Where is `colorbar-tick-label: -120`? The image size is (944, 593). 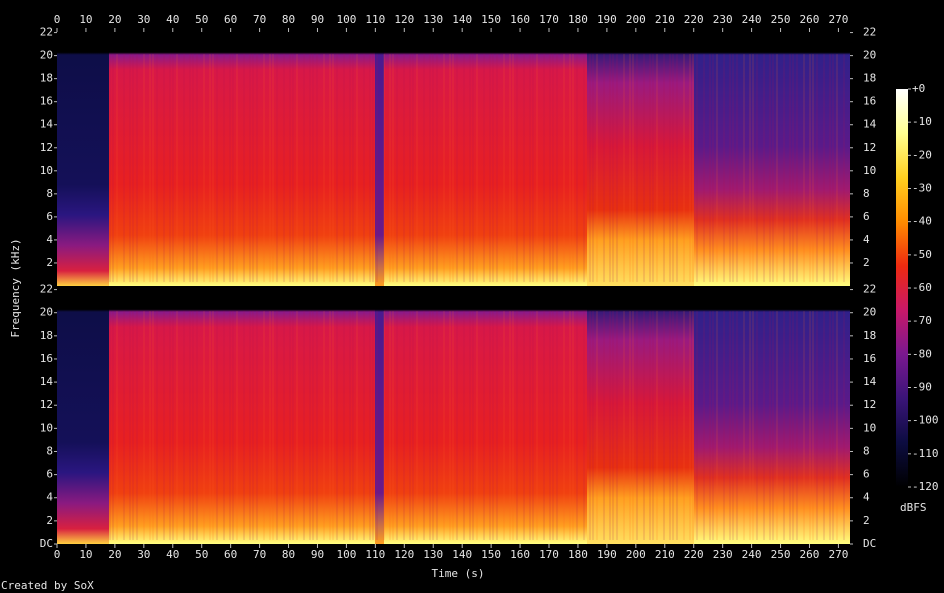 colorbar-tick-label: -120 is located at coordinates (925, 486).